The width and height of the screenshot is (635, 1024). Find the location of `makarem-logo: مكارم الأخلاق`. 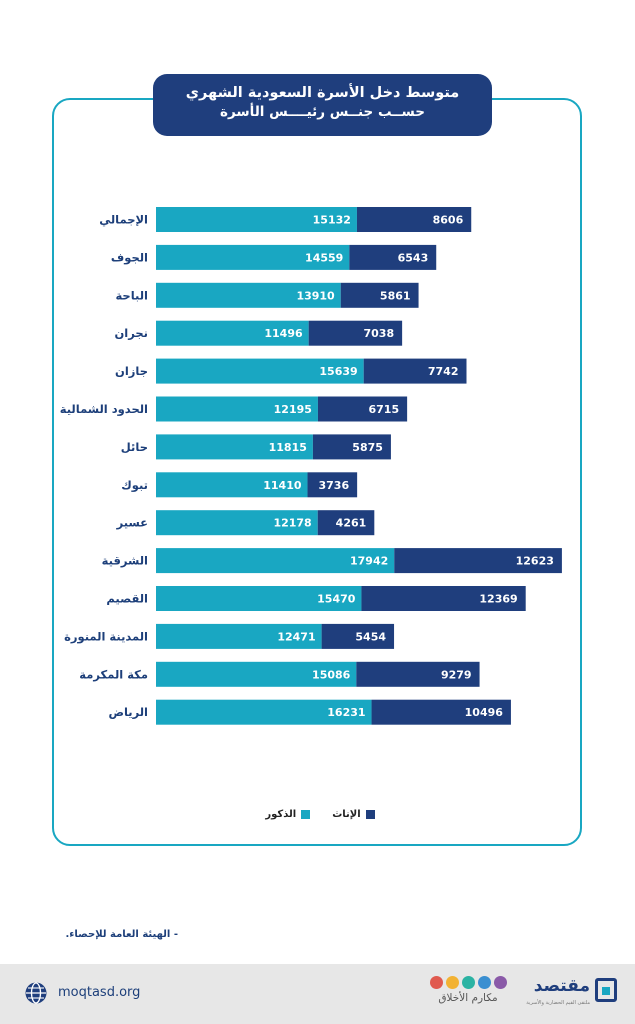

makarem-logo: مكارم الأخلاق is located at coordinates (468, 994).